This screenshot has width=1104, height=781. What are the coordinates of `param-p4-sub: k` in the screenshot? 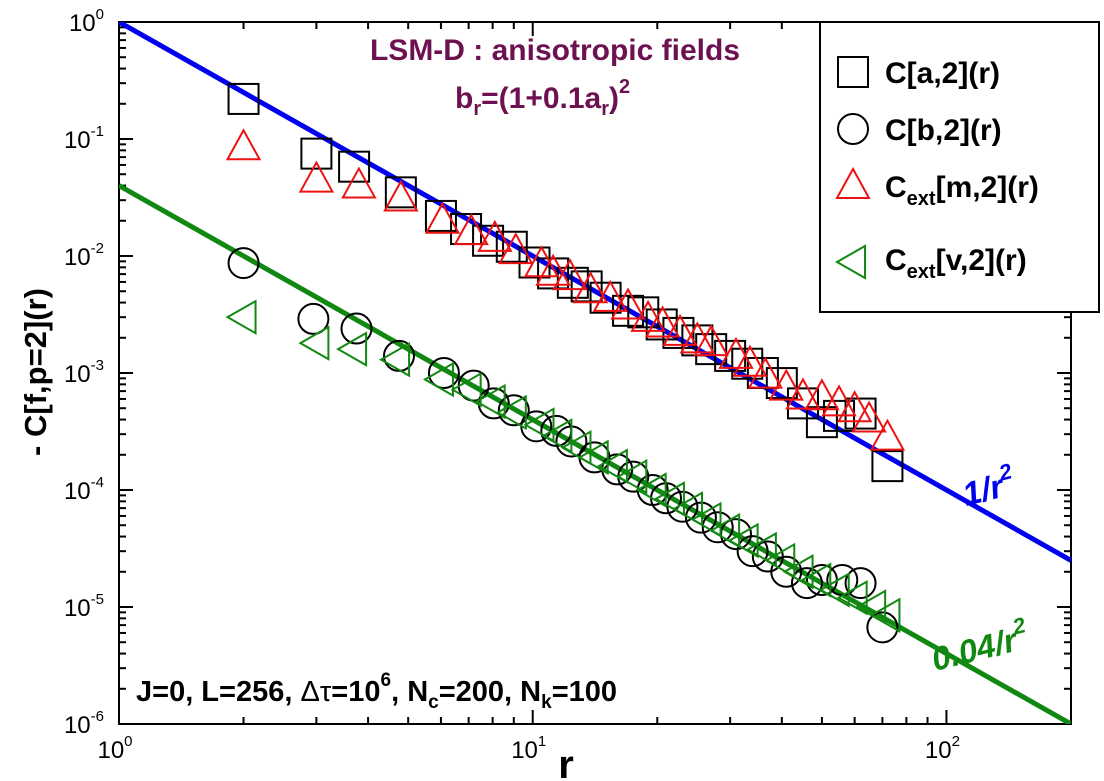 It's located at (546, 702).